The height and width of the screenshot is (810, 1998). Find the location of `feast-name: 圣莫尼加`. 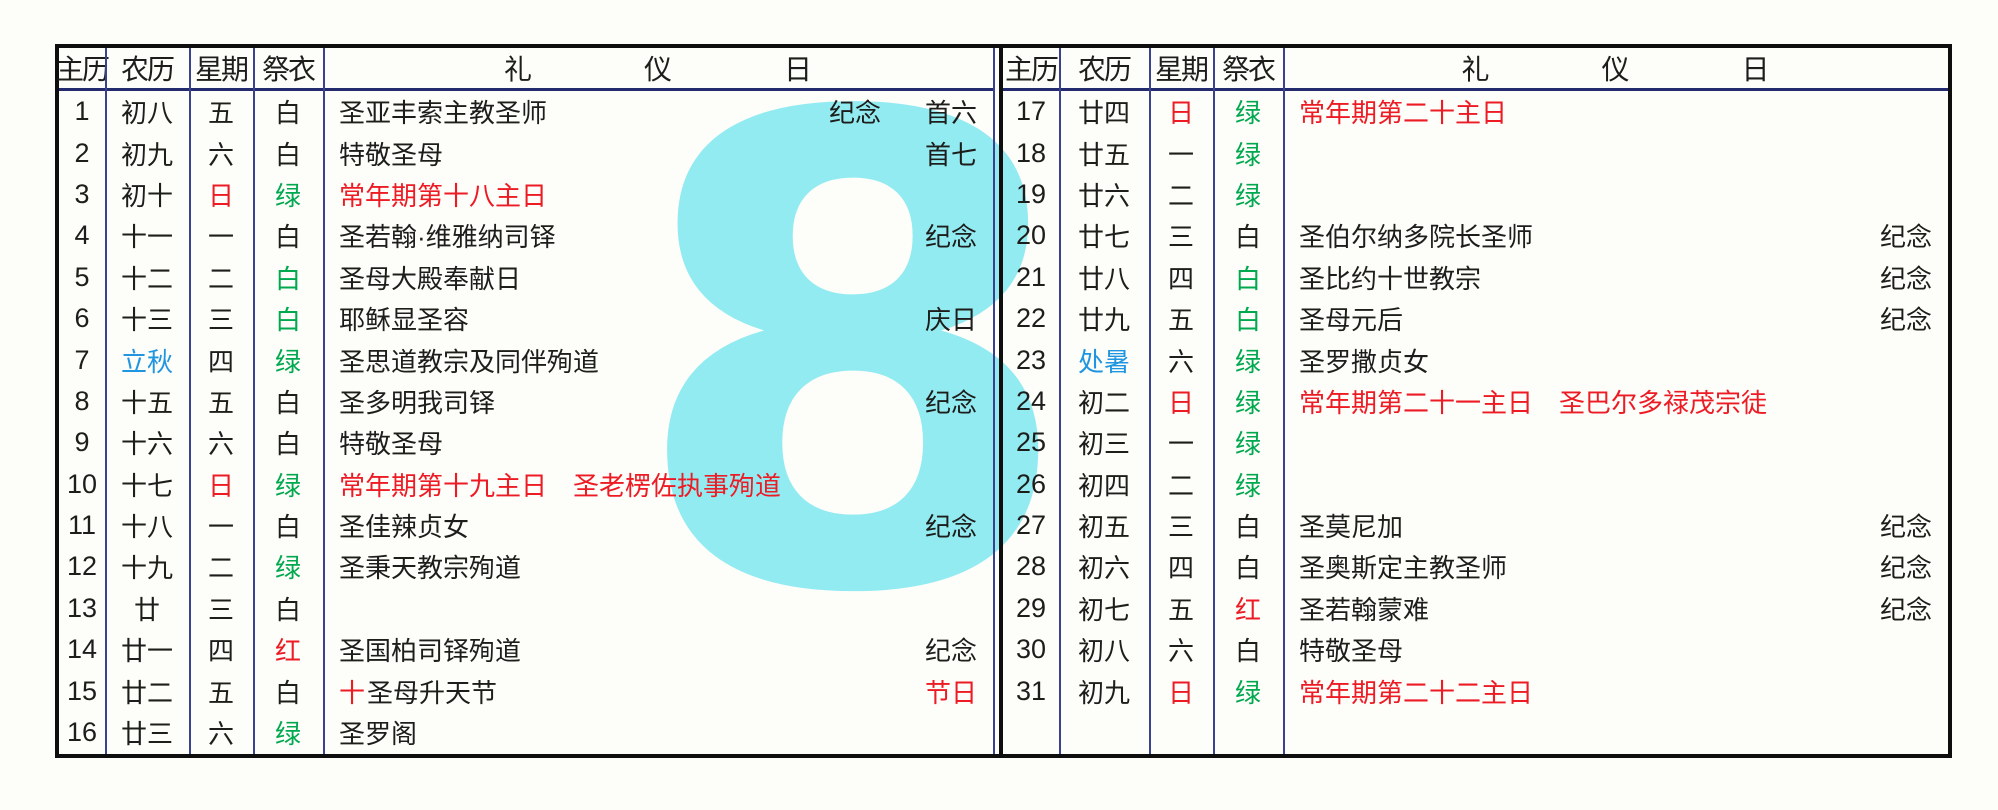

feast-name: 圣莫尼加 is located at coordinates (1351, 527).